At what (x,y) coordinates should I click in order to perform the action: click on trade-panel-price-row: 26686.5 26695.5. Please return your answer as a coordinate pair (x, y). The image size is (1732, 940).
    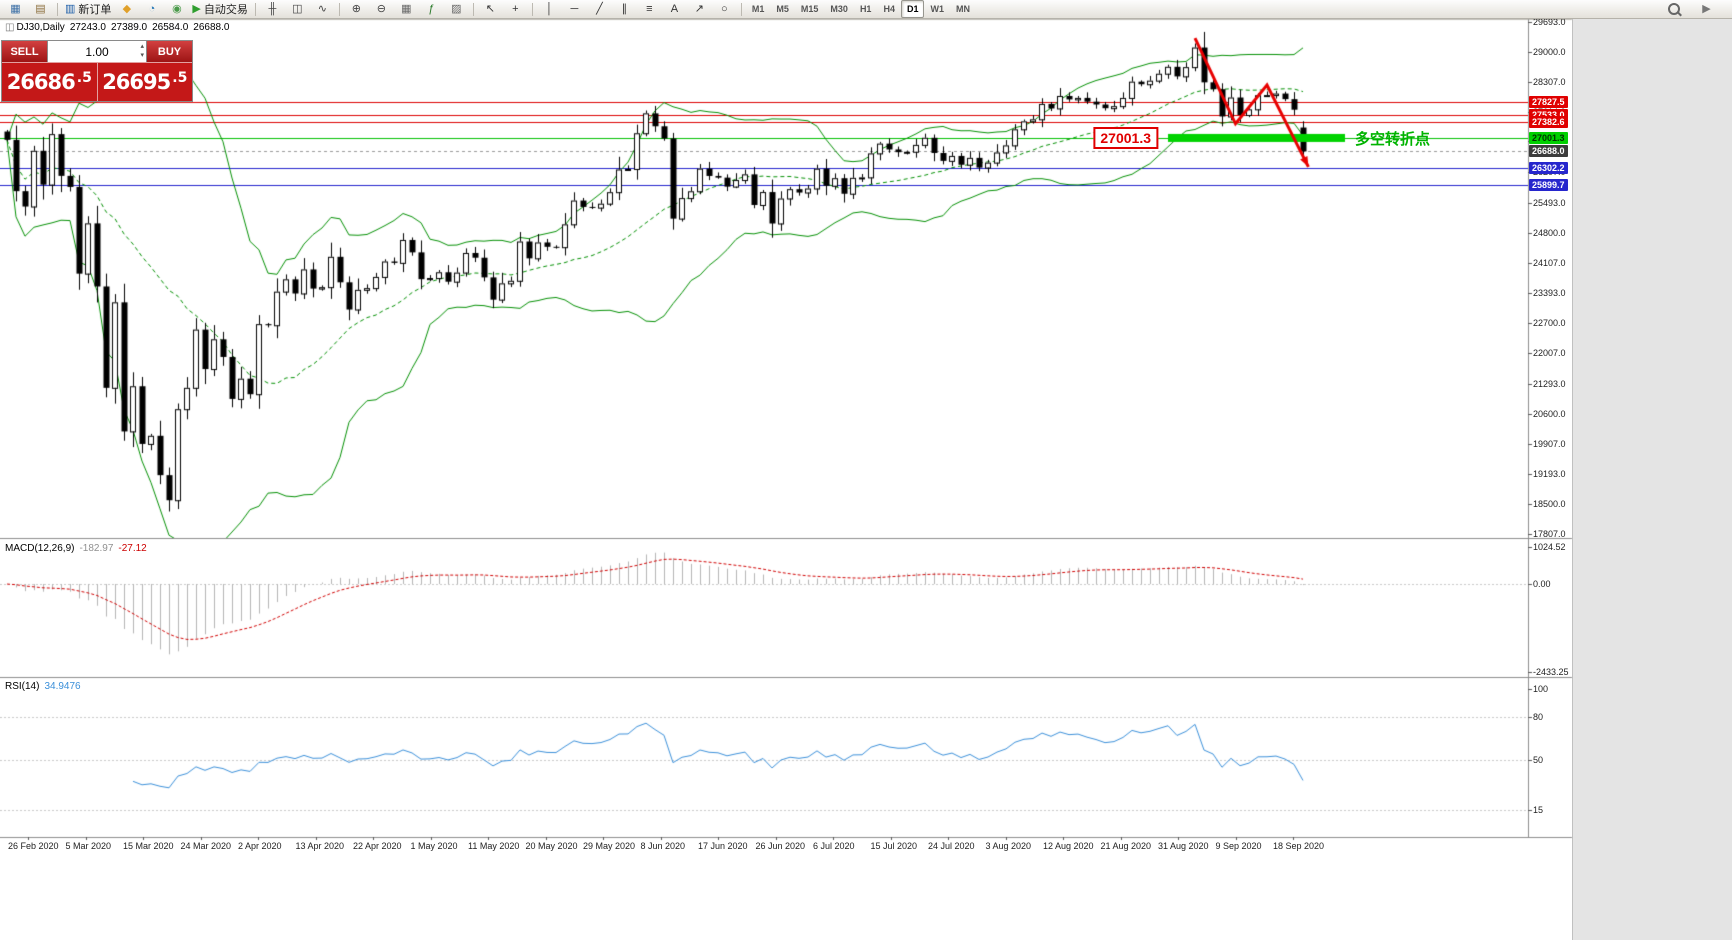
    Looking at the image, I should click on (97, 81).